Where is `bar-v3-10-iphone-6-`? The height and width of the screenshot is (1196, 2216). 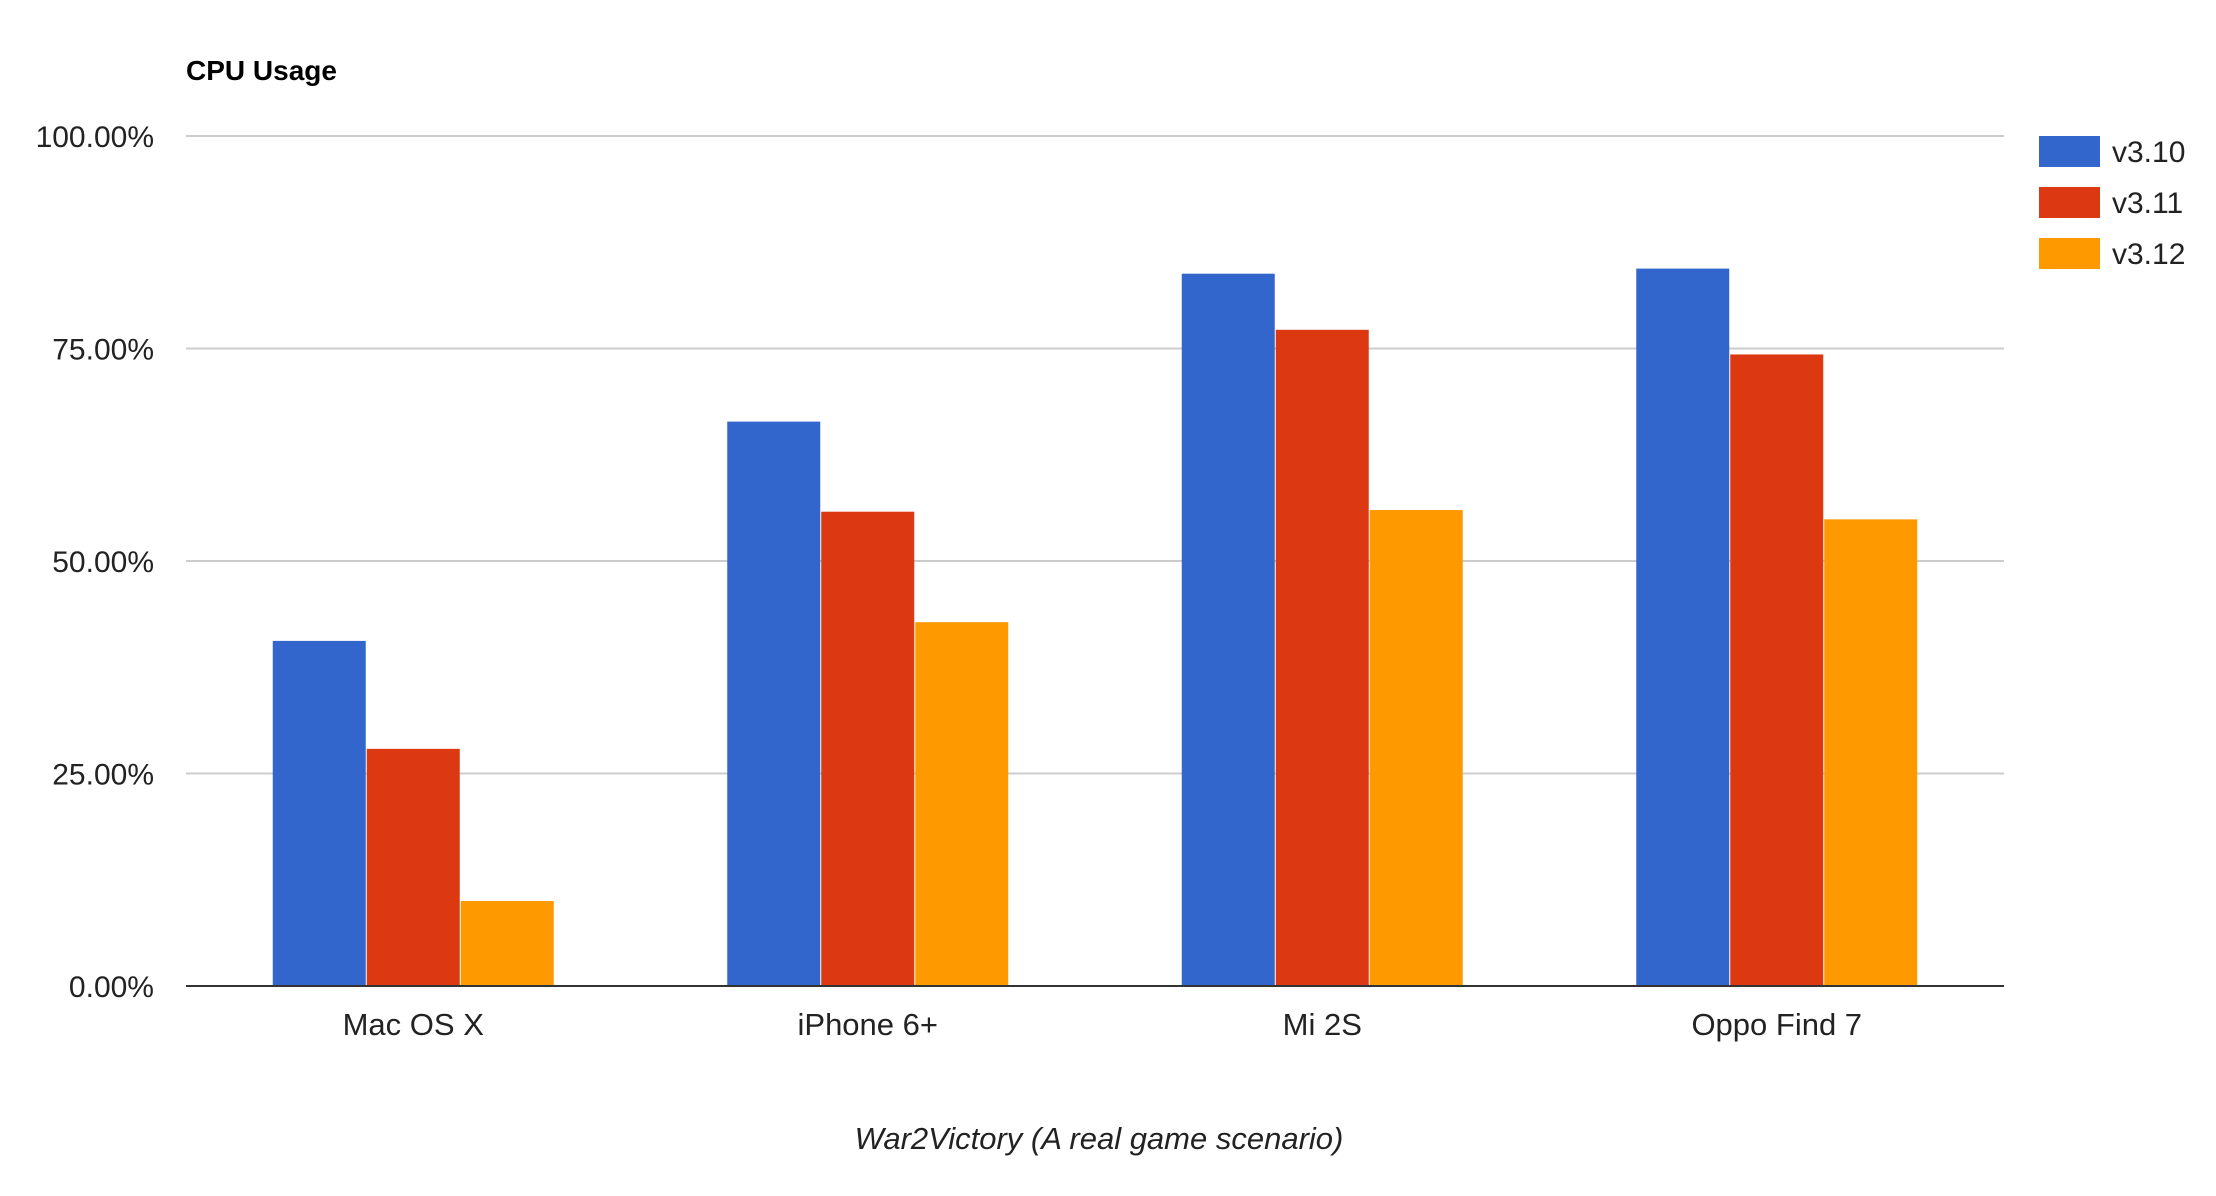 bar-v3-10-iphone-6- is located at coordinates (774, 704).